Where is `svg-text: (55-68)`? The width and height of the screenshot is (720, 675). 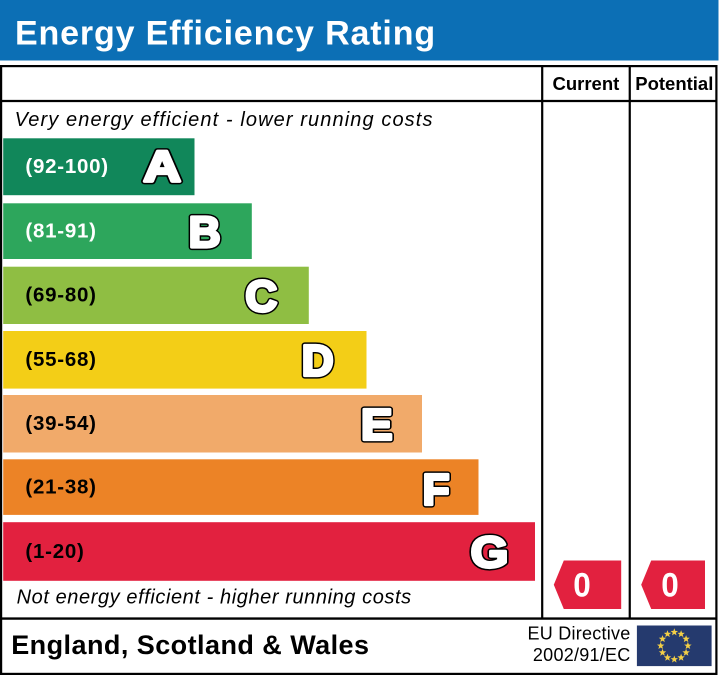 svg-text: (55-68) is located at coordinates (60, 359).